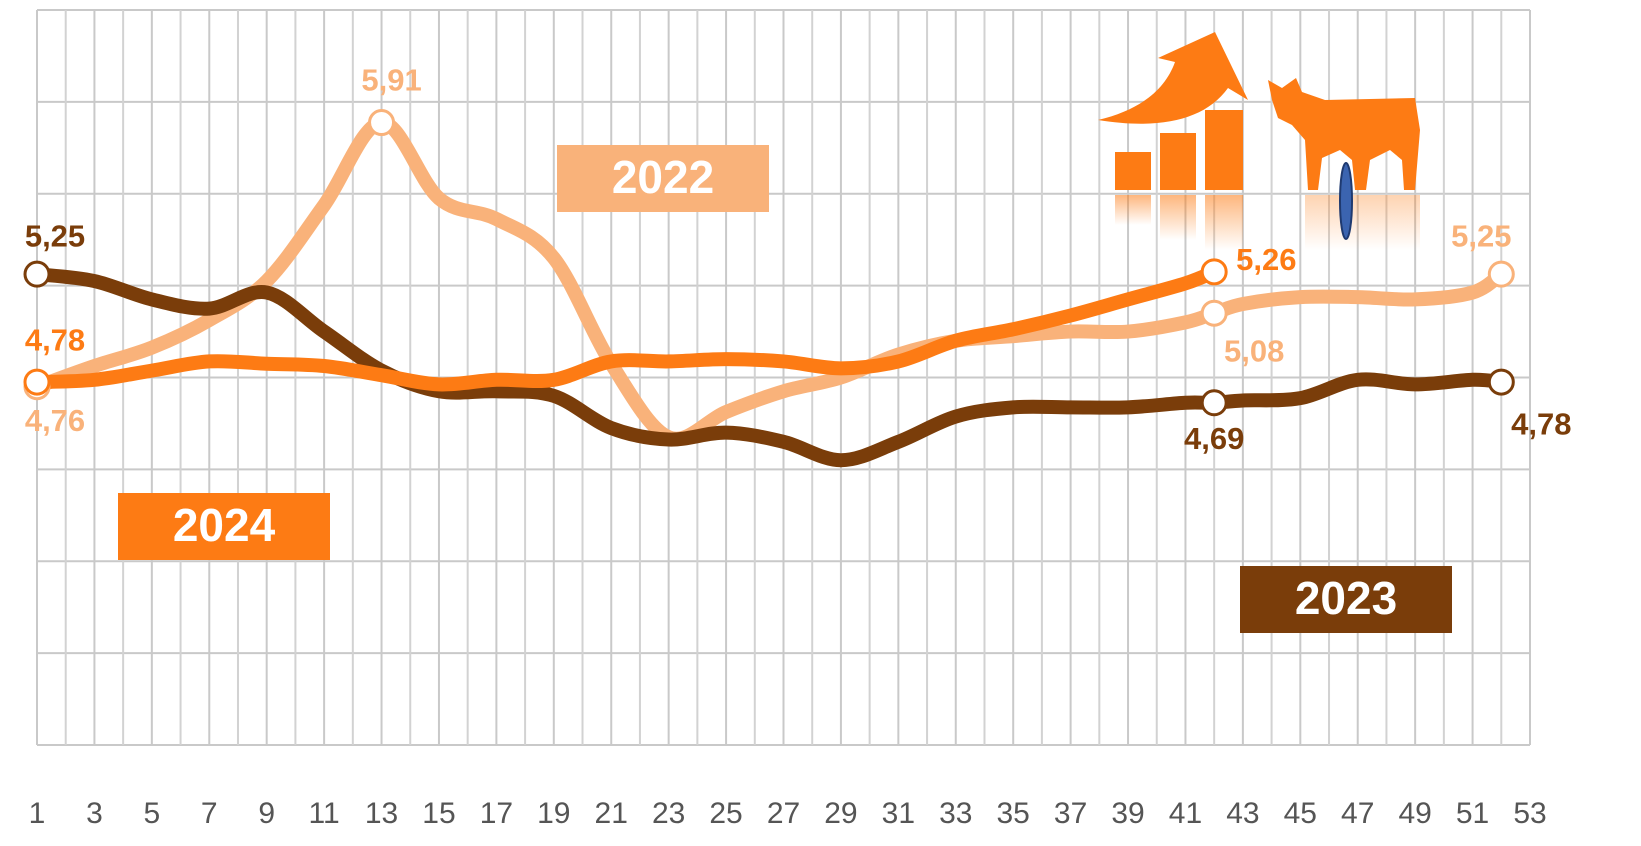 This screenshot has width=1641, height=846. I want to click on icon, so click(1259, 141).